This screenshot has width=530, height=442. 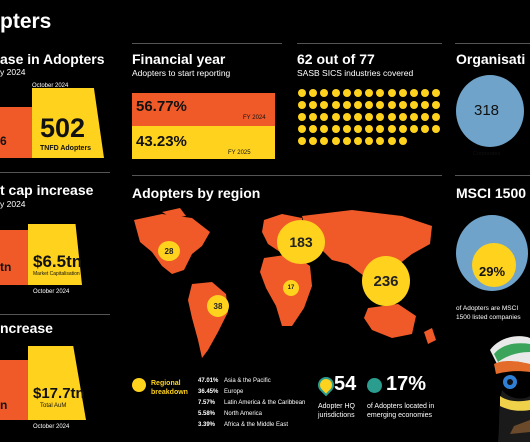 I want to click on market-cap-period: October 2024, so click(x=51, y=292).